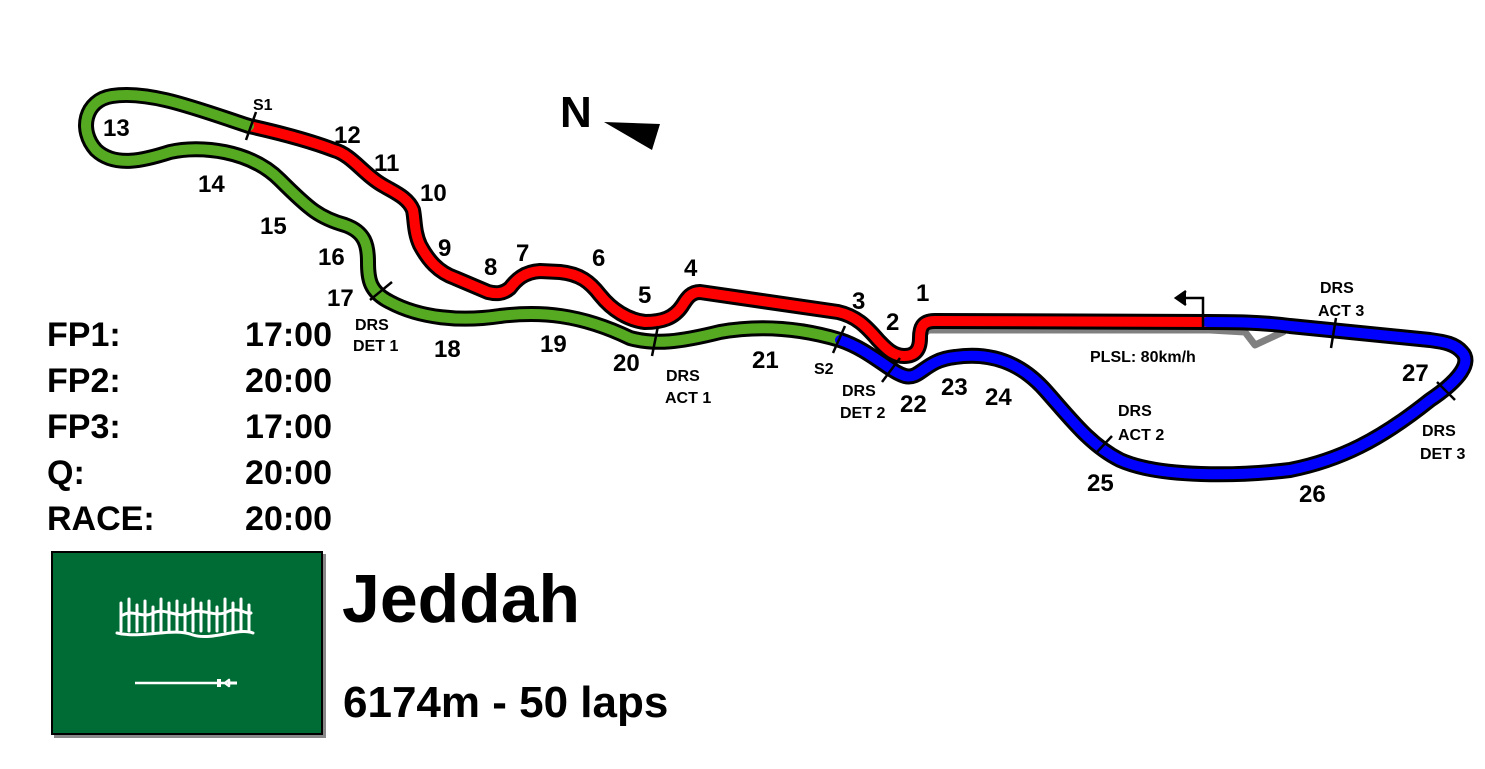 The width and height of the screenshot is (1485, 769). What do you see at coordinates (211, 184) in the screenshot?
I see `corner-14: 14` at bounding box center [211, 184].